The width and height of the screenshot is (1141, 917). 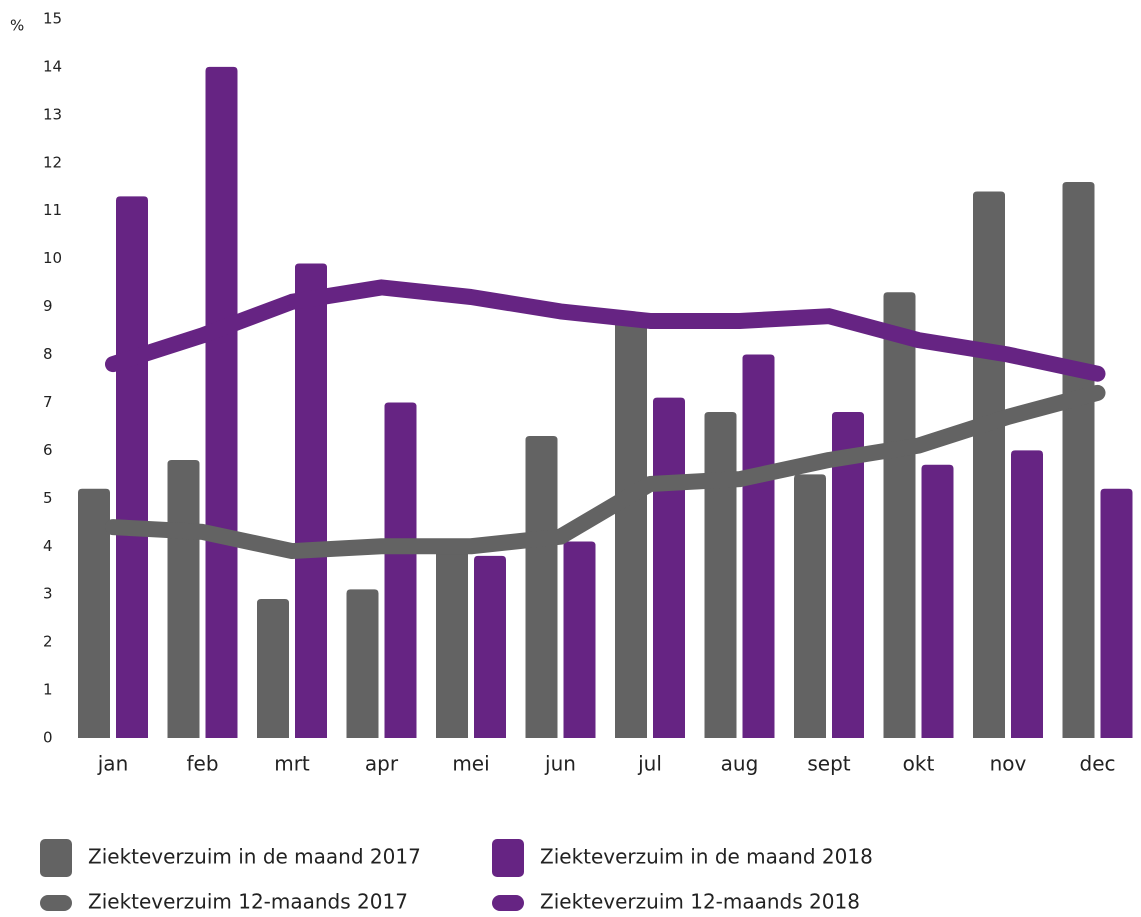 I want to click on y-tick-label: 13, so click(x=52, y=114).